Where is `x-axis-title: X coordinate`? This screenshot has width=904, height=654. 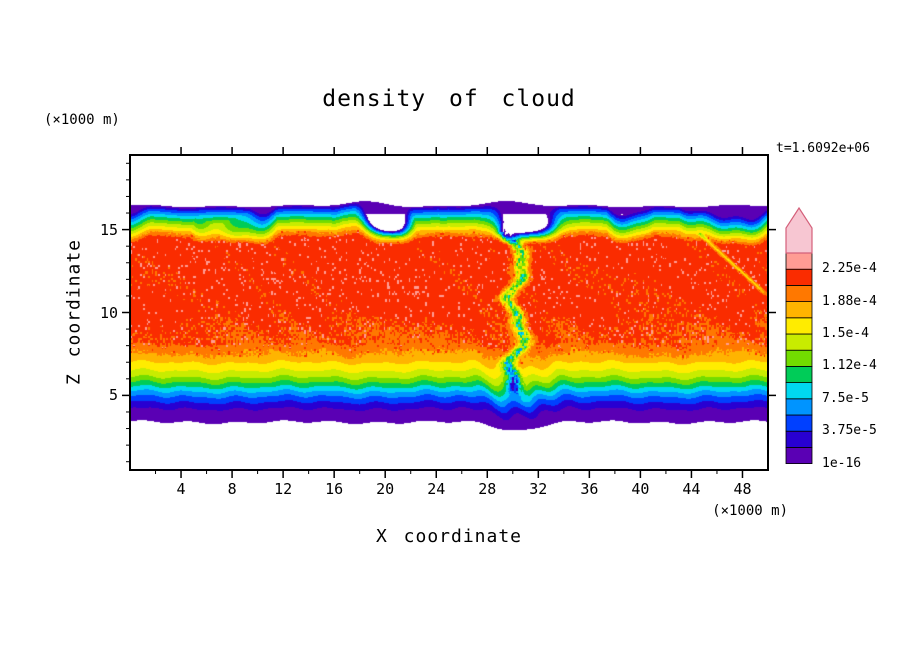 x-axis-title: X coordinate is located at coordinates (449, 536).